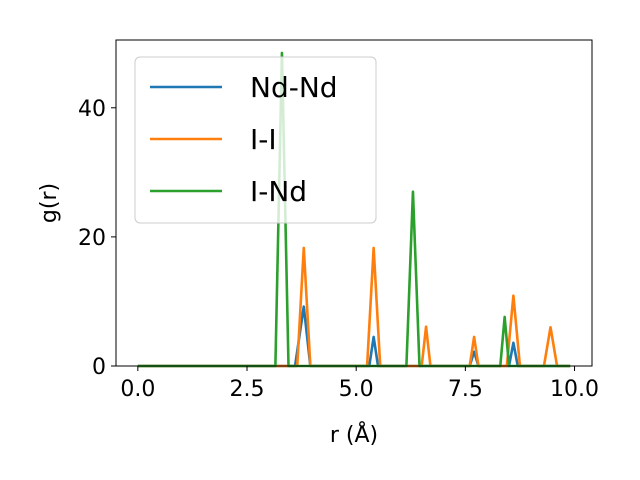 The height and width of the screenshot is (480, 640). What do you see at coordinates (137, 389) in the screenshot?
I see `x-tick-label: 0.0` at bounding box center [137, 389].